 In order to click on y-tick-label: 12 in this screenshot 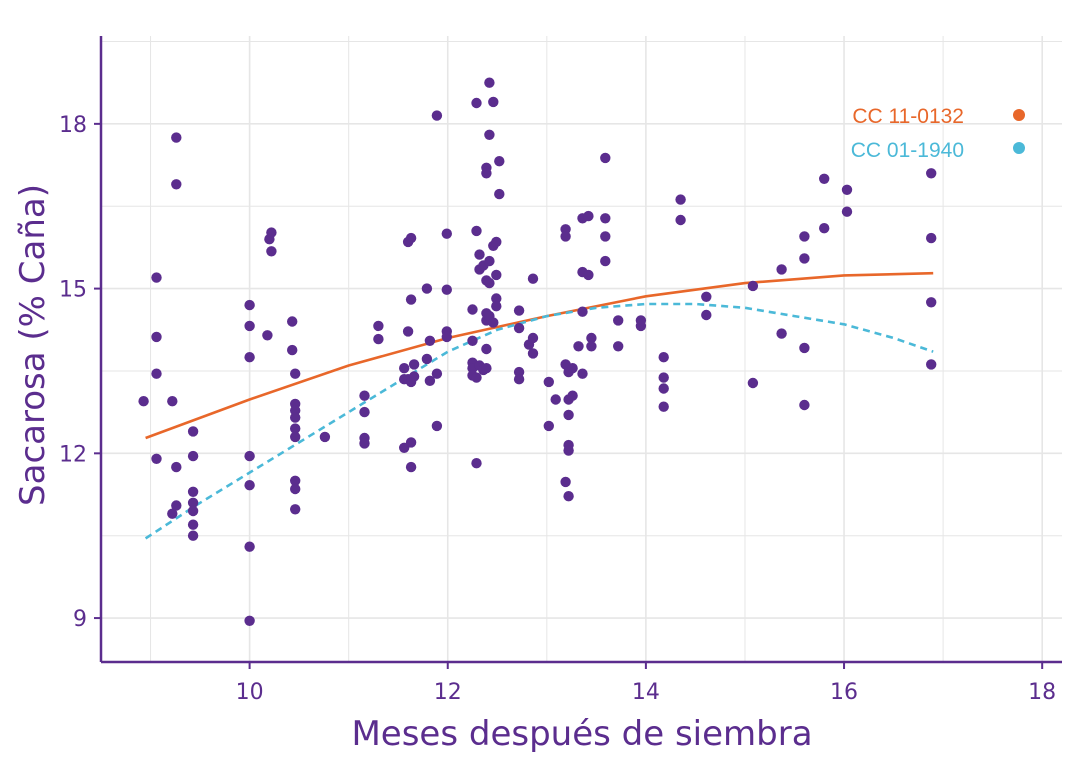, I will do `click(73, 454)`.